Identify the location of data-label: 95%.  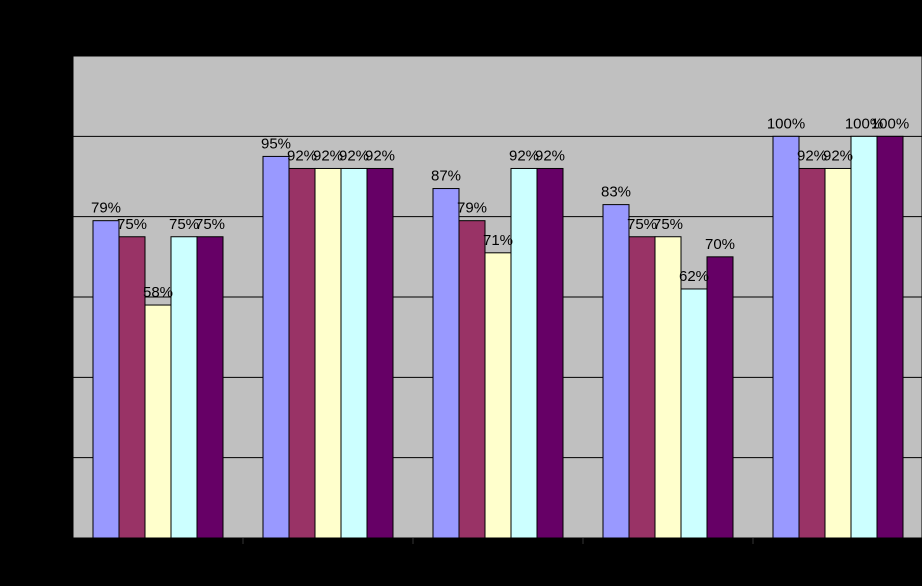
(276, 143).